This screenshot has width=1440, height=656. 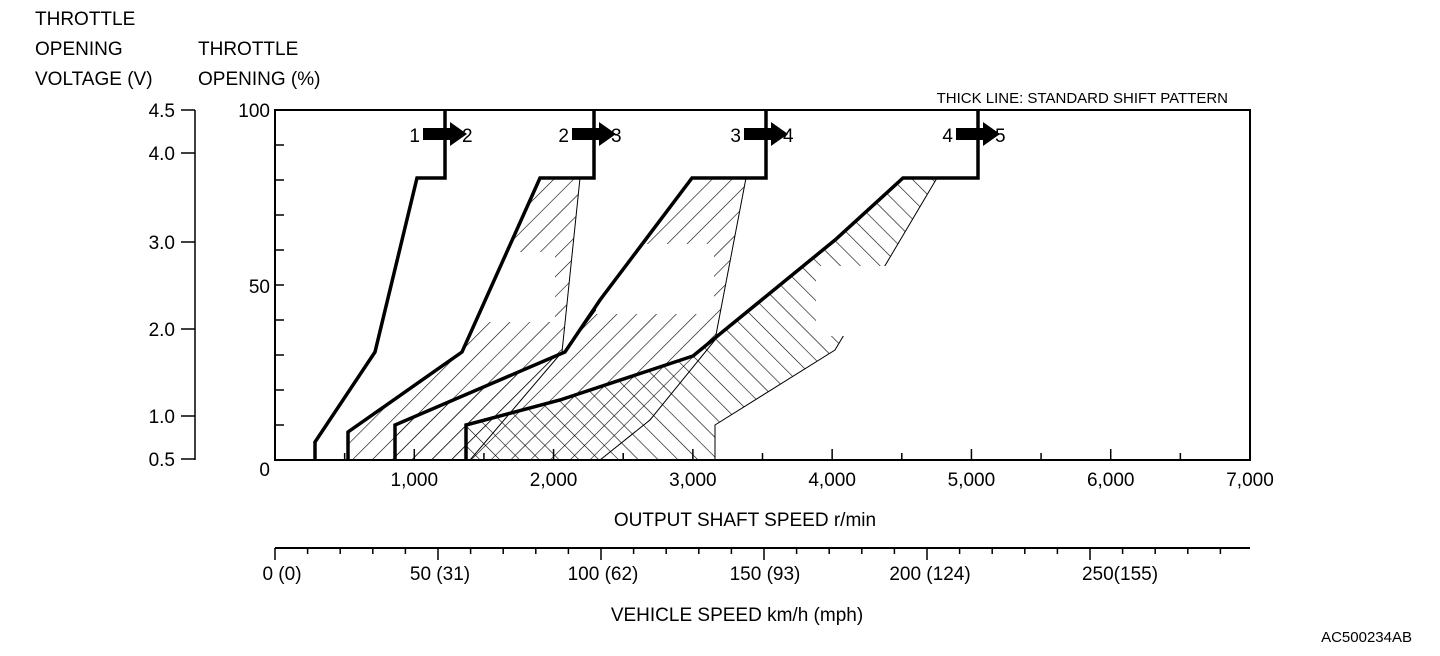 I want to click on shift-to: 5, so click(x=1000, y=136).